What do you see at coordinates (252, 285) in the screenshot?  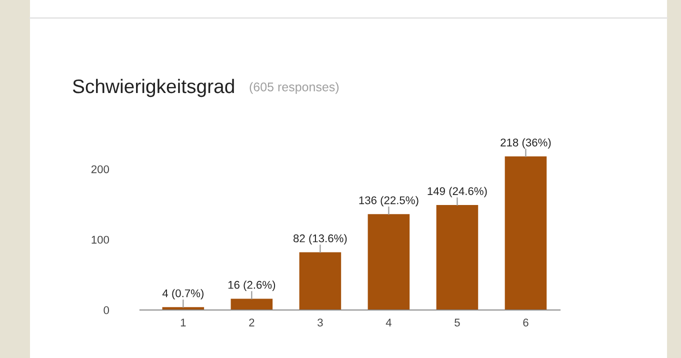 I see `data-label: 16 (2.6%)` at bounding box center [252, 285].